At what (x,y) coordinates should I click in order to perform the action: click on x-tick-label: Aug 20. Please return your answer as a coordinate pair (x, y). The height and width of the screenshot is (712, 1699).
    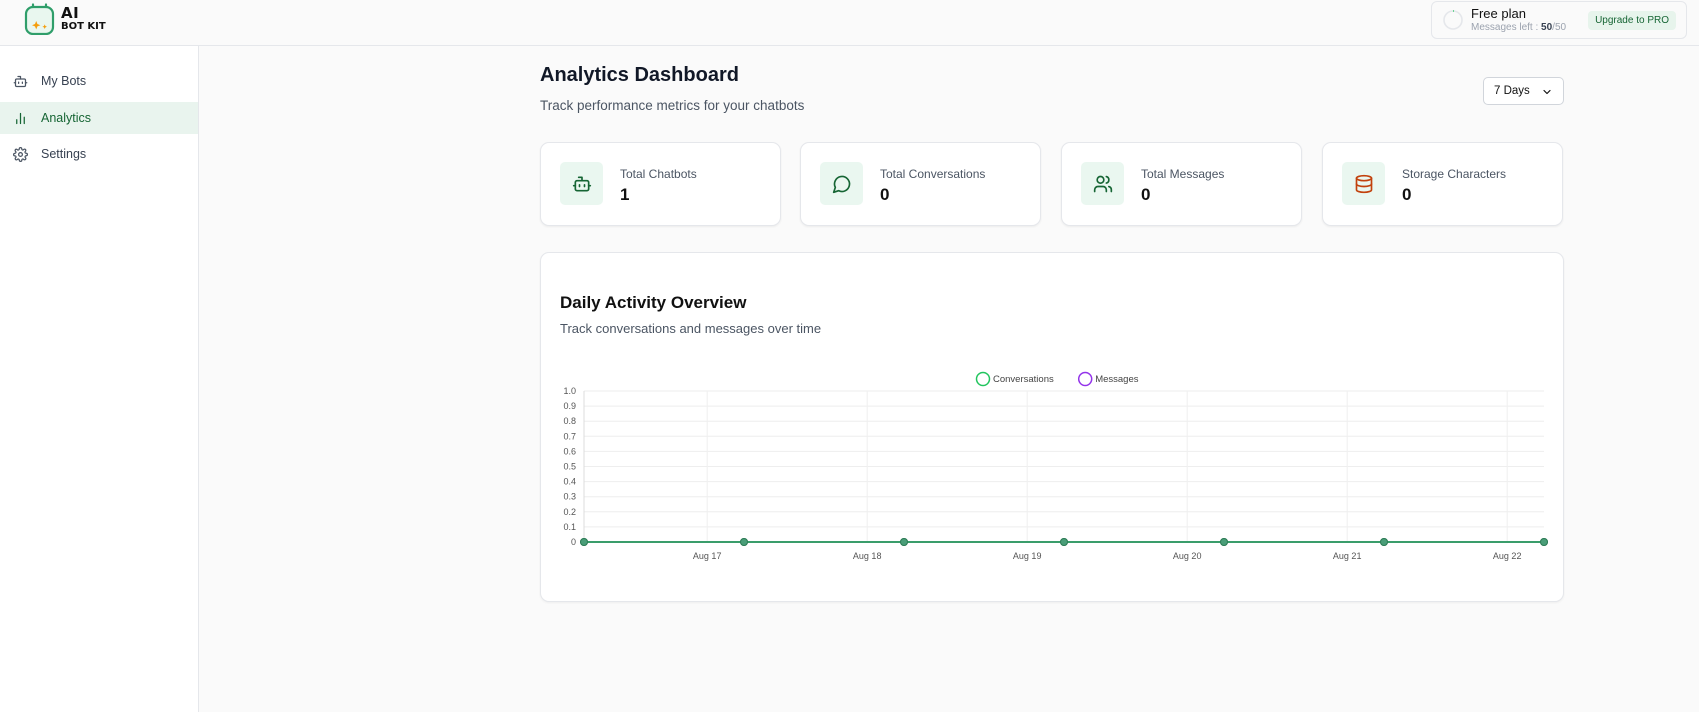
    Looking at the image, I should click on (1187, 556).